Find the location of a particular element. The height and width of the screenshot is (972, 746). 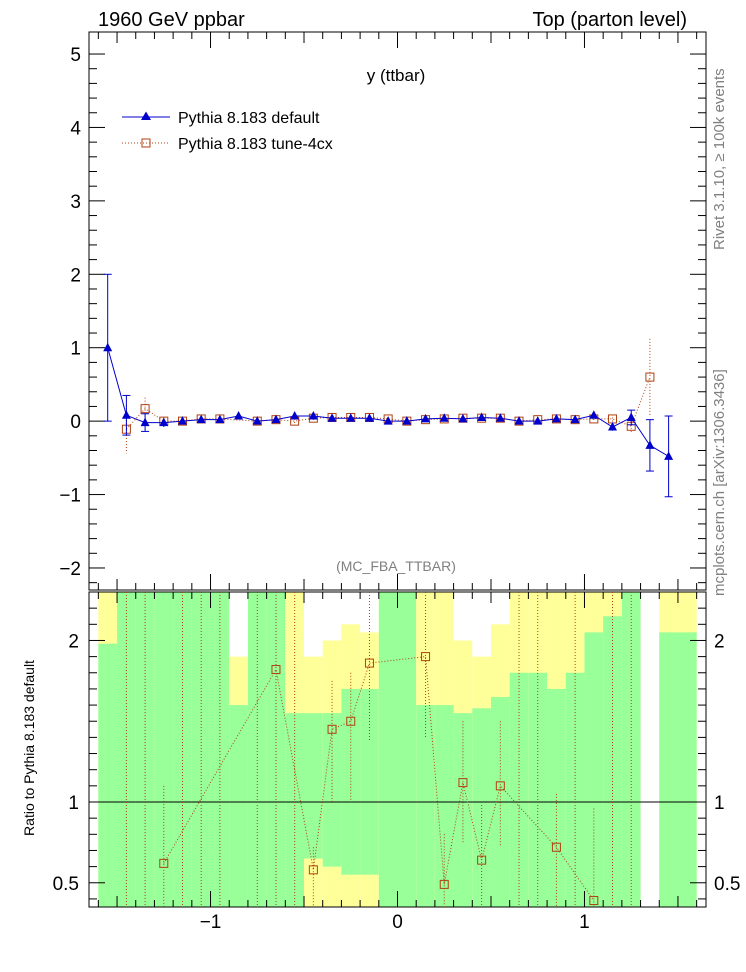

ratio-ytick-label-right: 1 is located at coordinates (719, 803).